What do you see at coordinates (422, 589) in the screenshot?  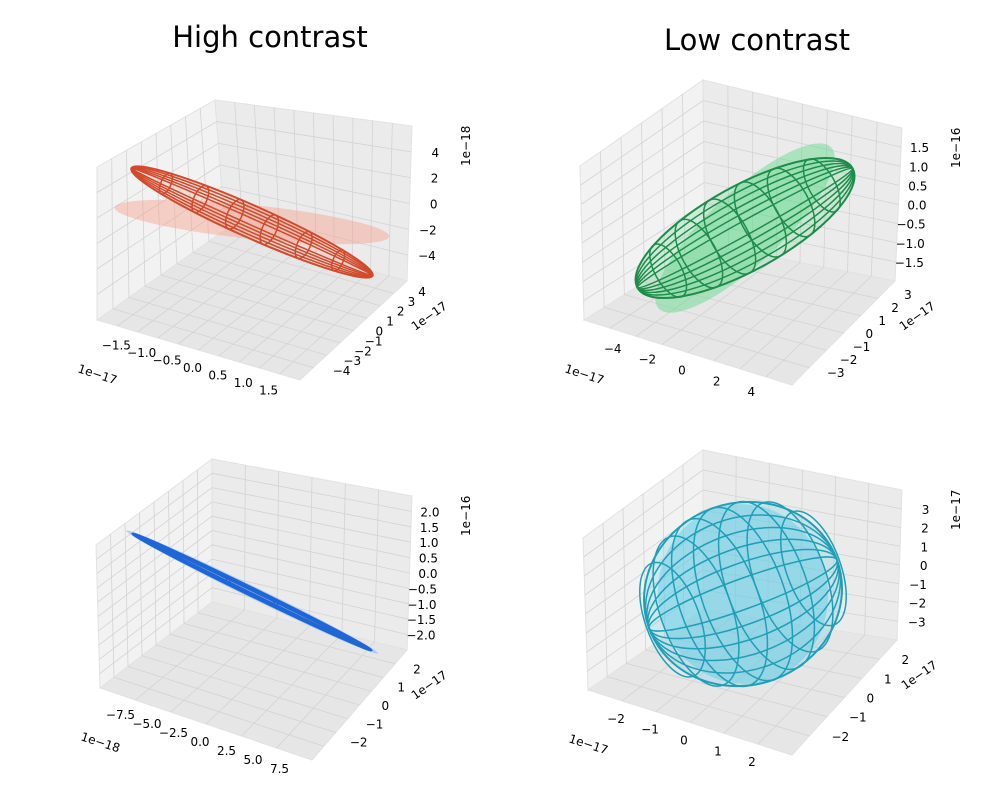 I see `z-tick-label: −0.5` at bounding box center [422, 589].